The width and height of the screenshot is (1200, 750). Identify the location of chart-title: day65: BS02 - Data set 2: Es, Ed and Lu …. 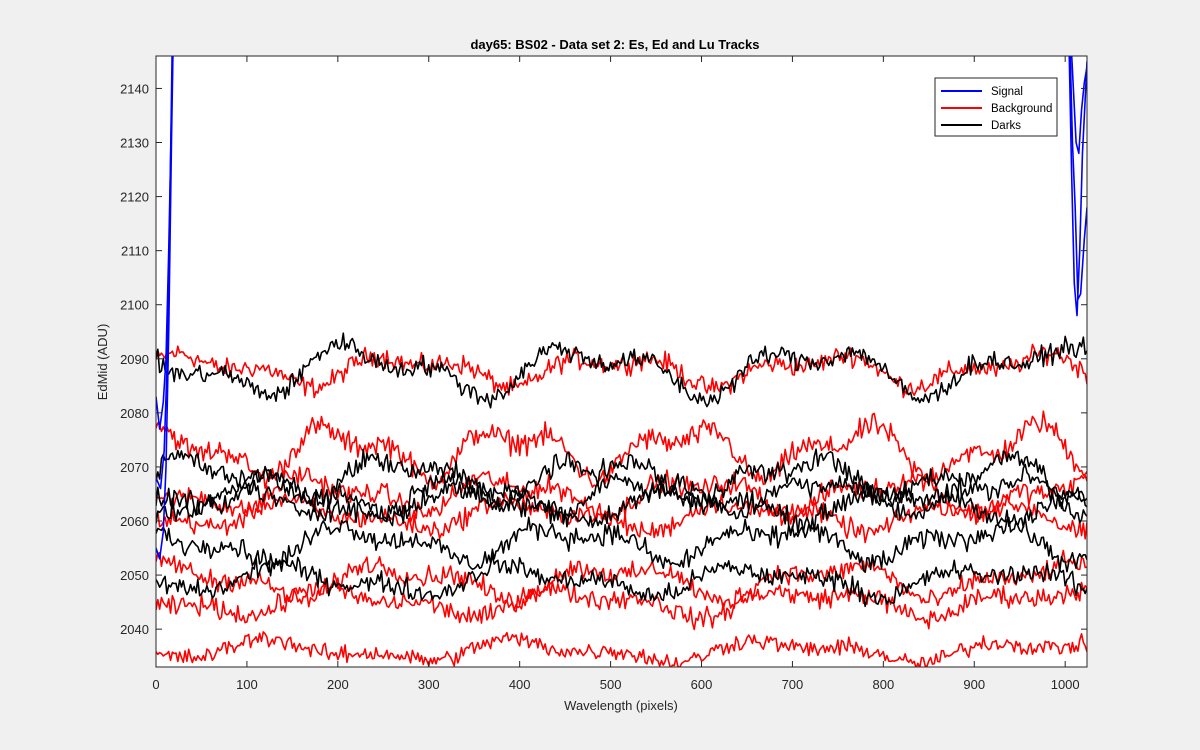
(614, 44).